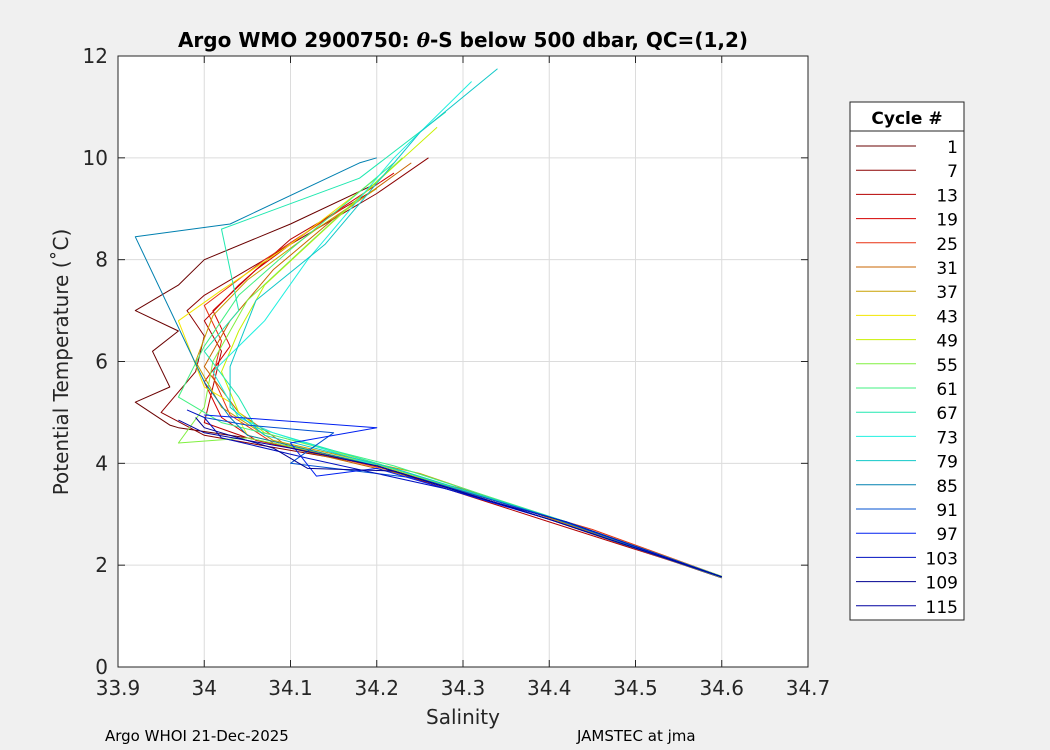 This screenshot has height=750, width=1050. What do you see at coordinates (947, 245) in the screenshot?
I see `legend-label: 25` at bounding box center [947, 245].